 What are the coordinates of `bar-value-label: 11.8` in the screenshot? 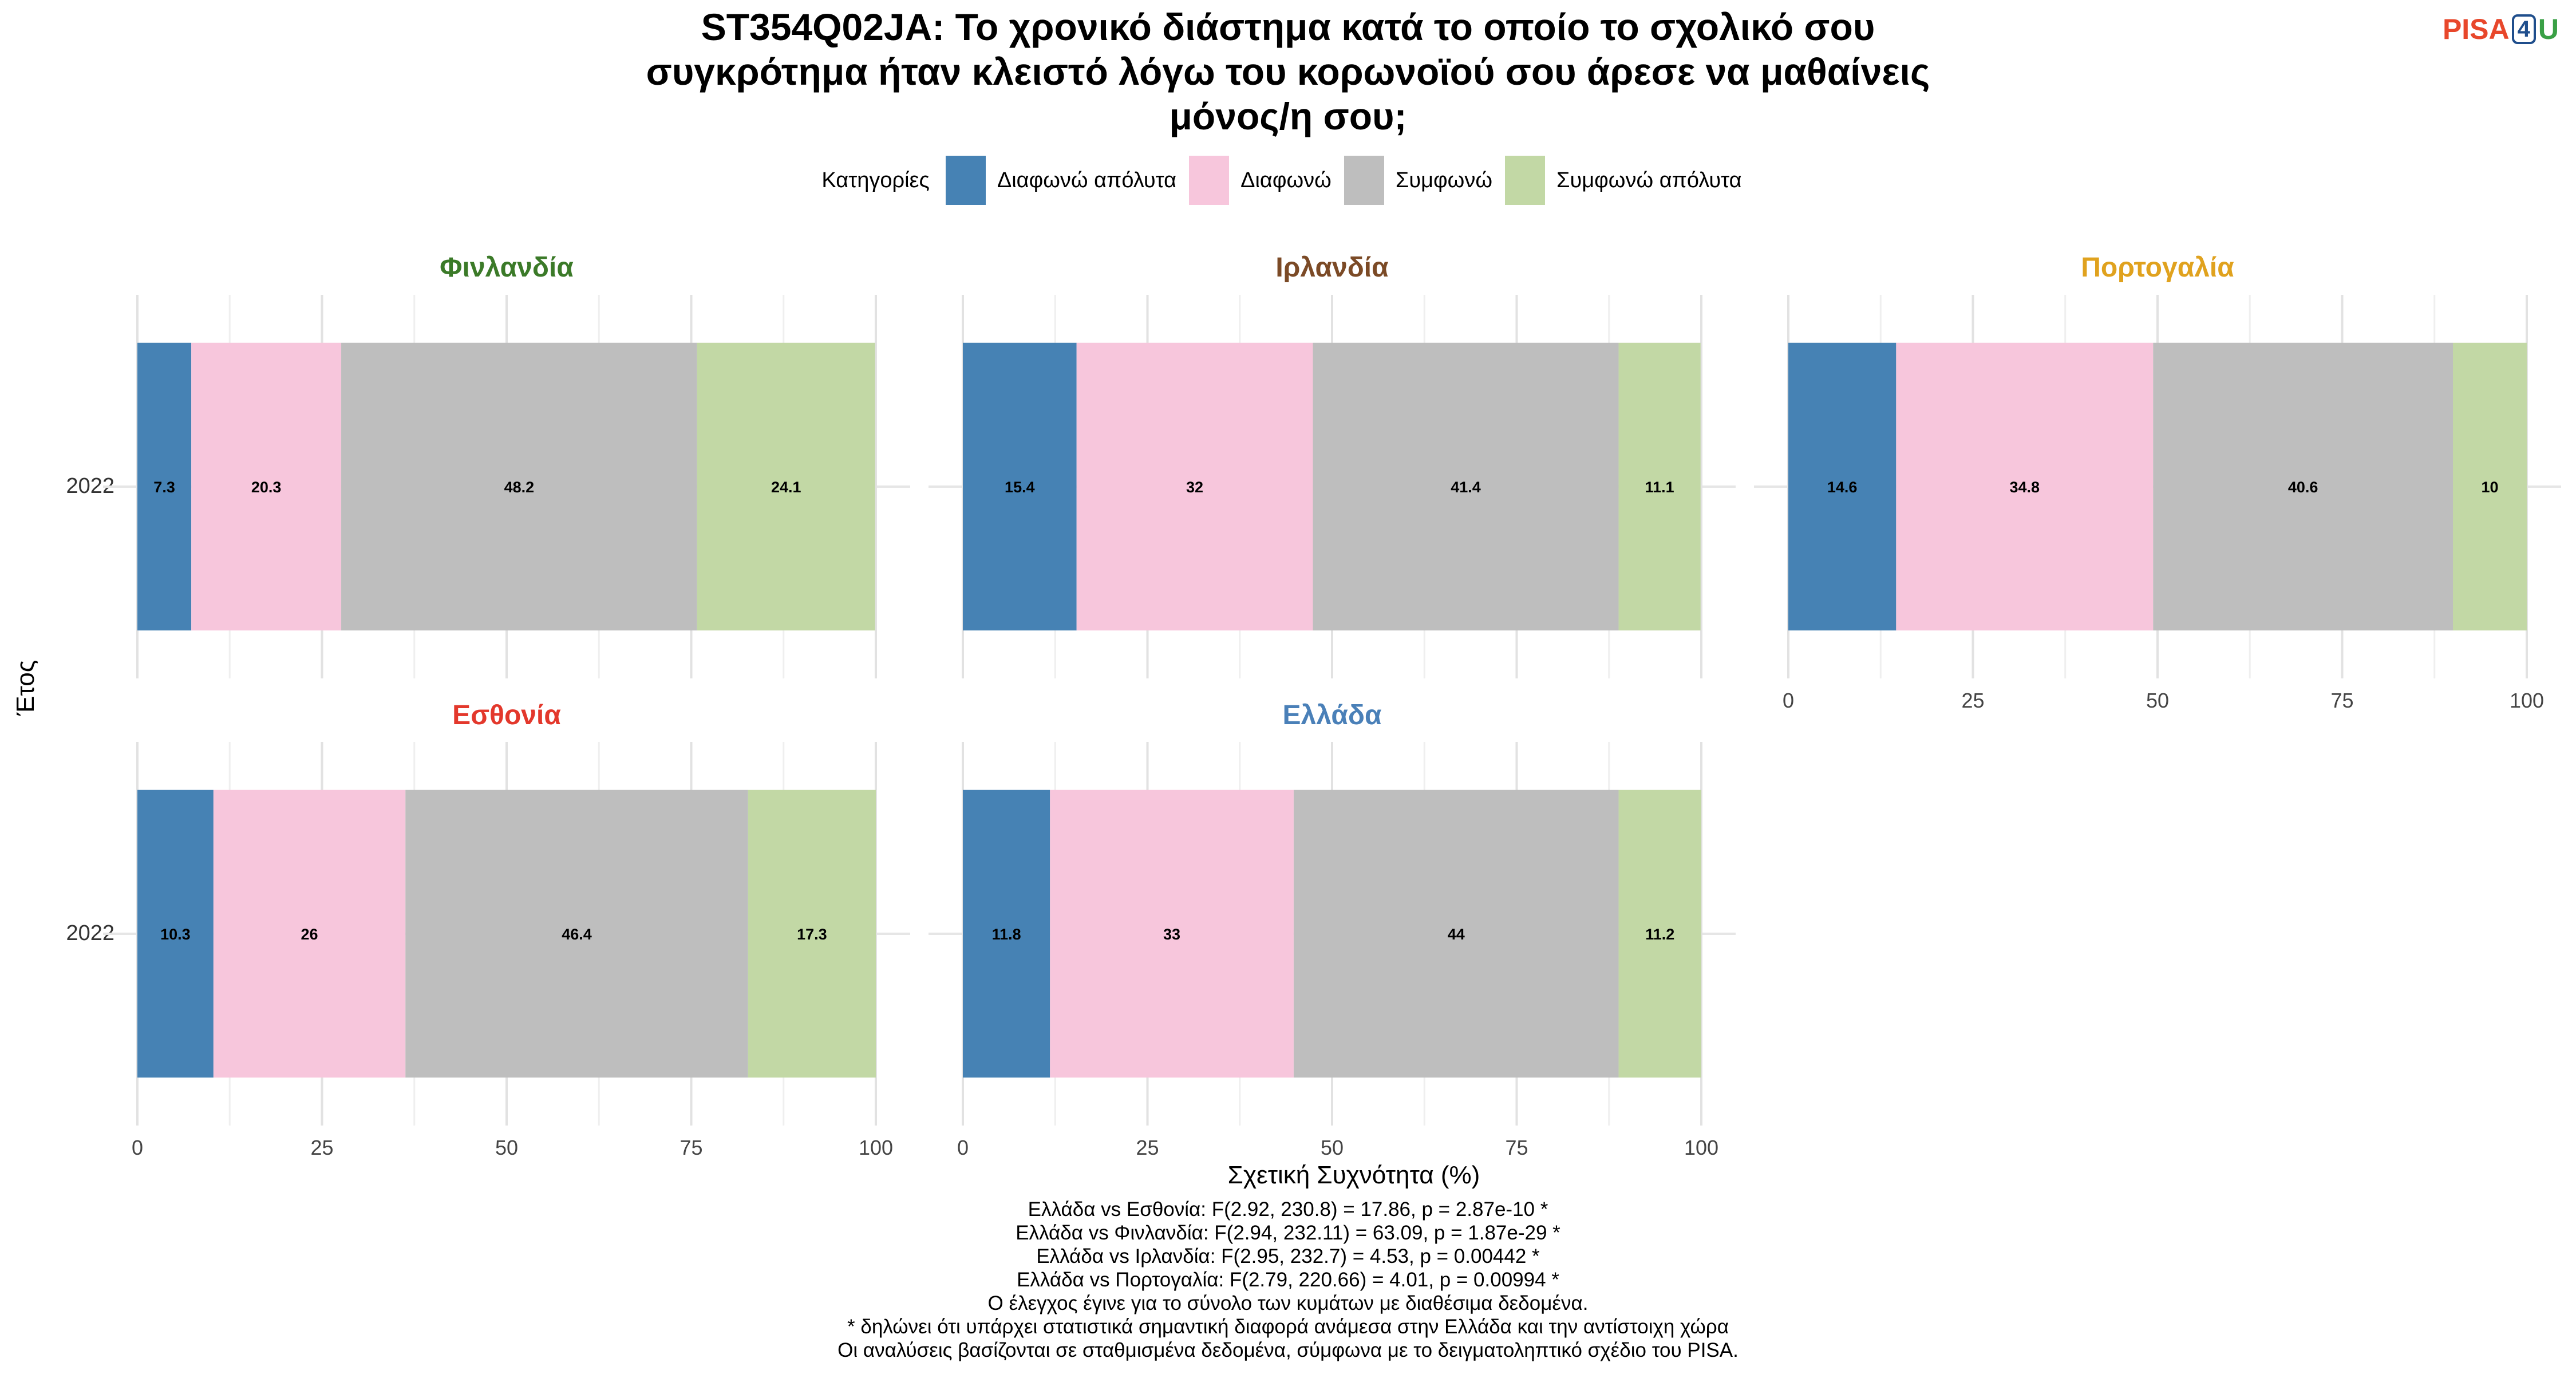 It's located at (1006, 934).